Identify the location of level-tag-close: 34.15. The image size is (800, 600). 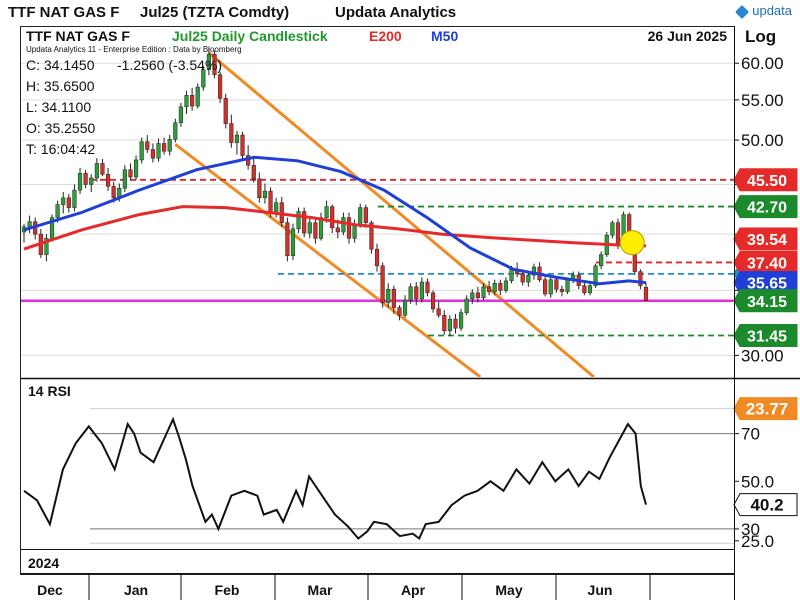
(765, 301).